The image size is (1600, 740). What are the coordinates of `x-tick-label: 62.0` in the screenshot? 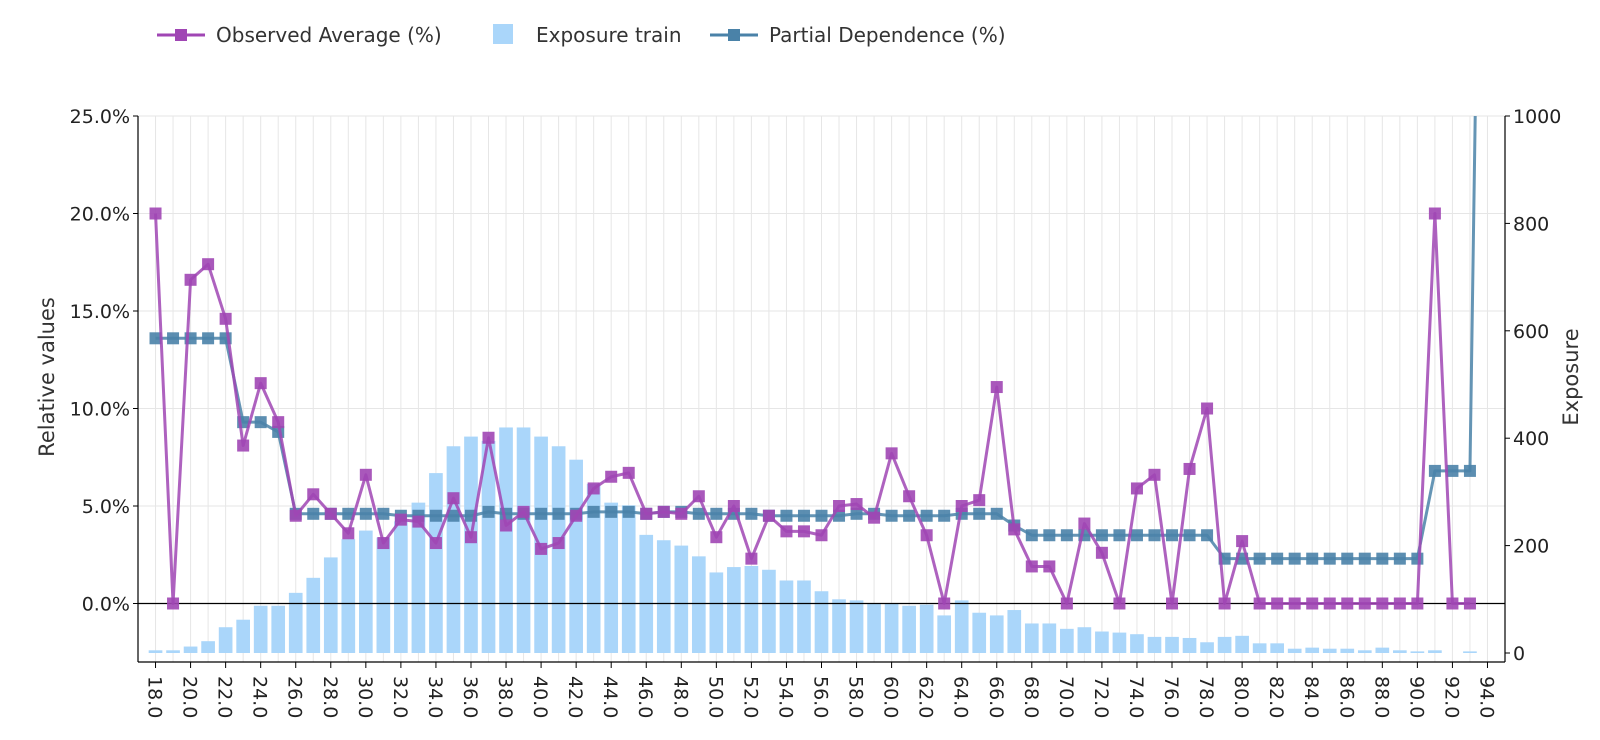 It's located at (926, 697).